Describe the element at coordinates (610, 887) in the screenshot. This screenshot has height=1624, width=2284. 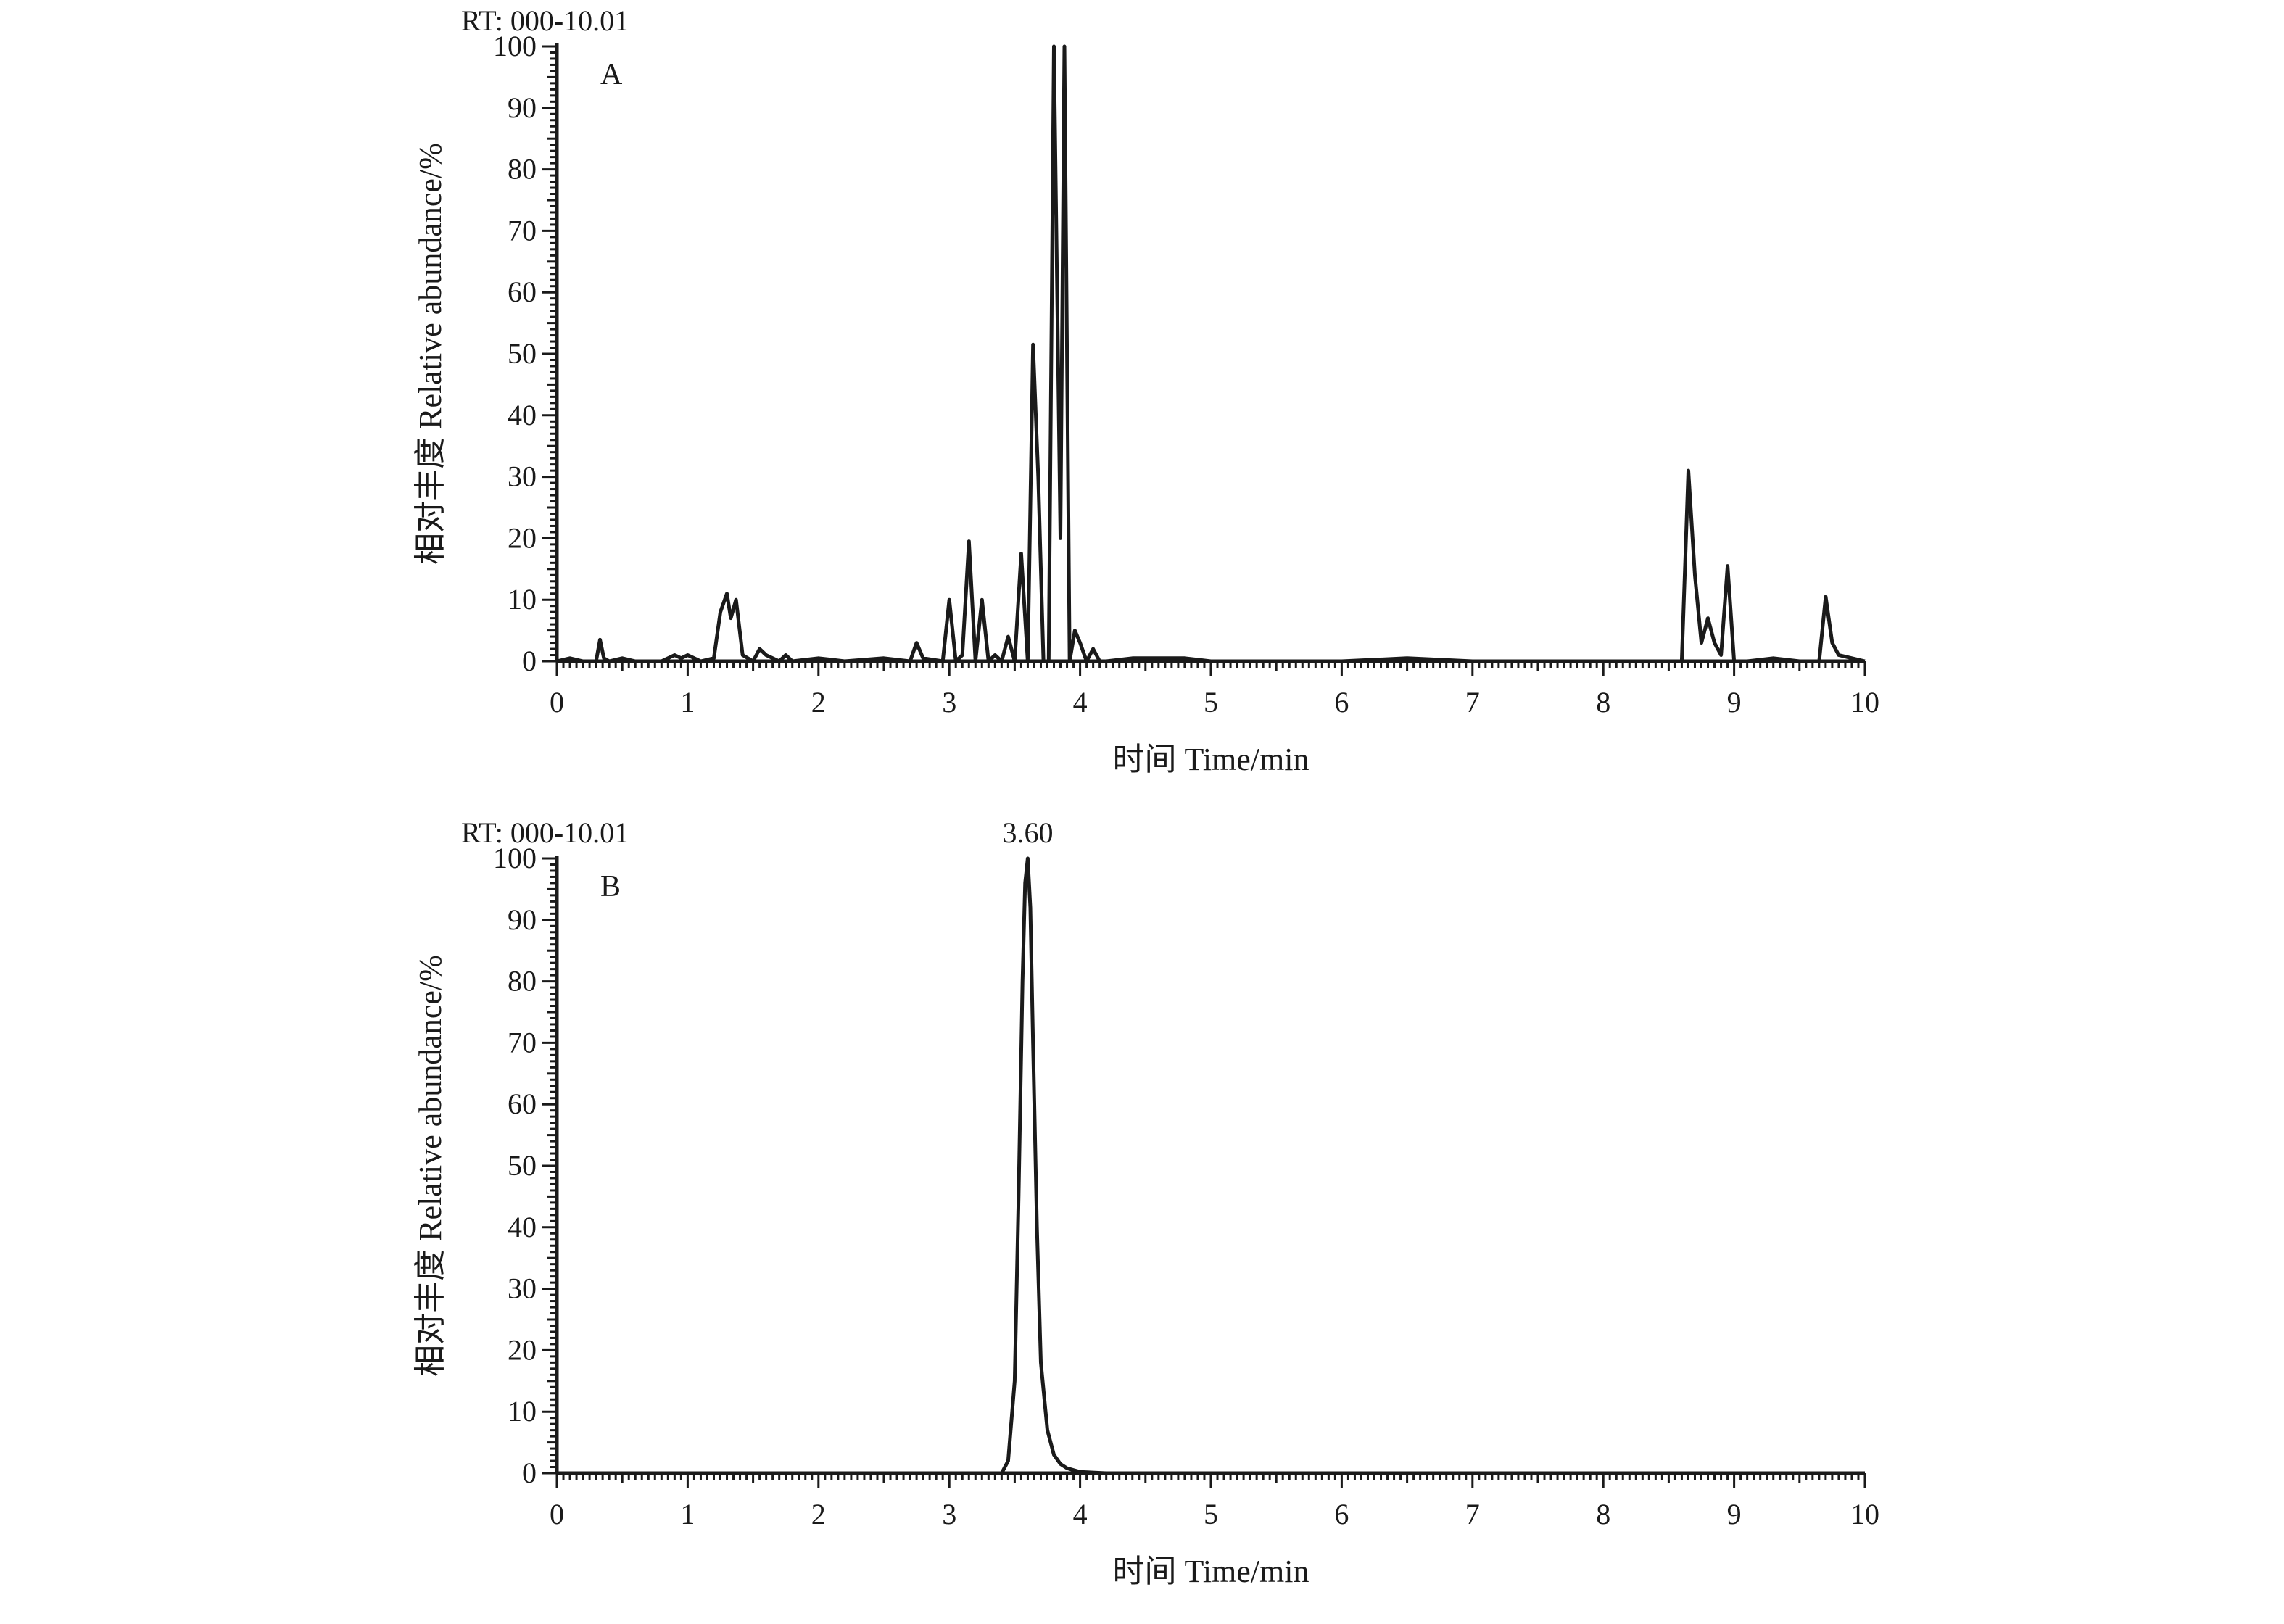
I see `panel-letter: B` at that location.